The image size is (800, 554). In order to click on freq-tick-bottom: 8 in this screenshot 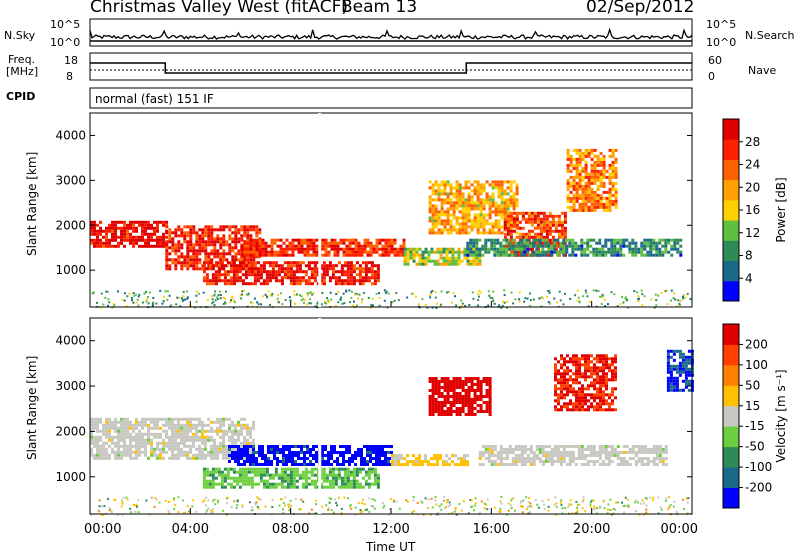, I will do `click(69, 76)`.